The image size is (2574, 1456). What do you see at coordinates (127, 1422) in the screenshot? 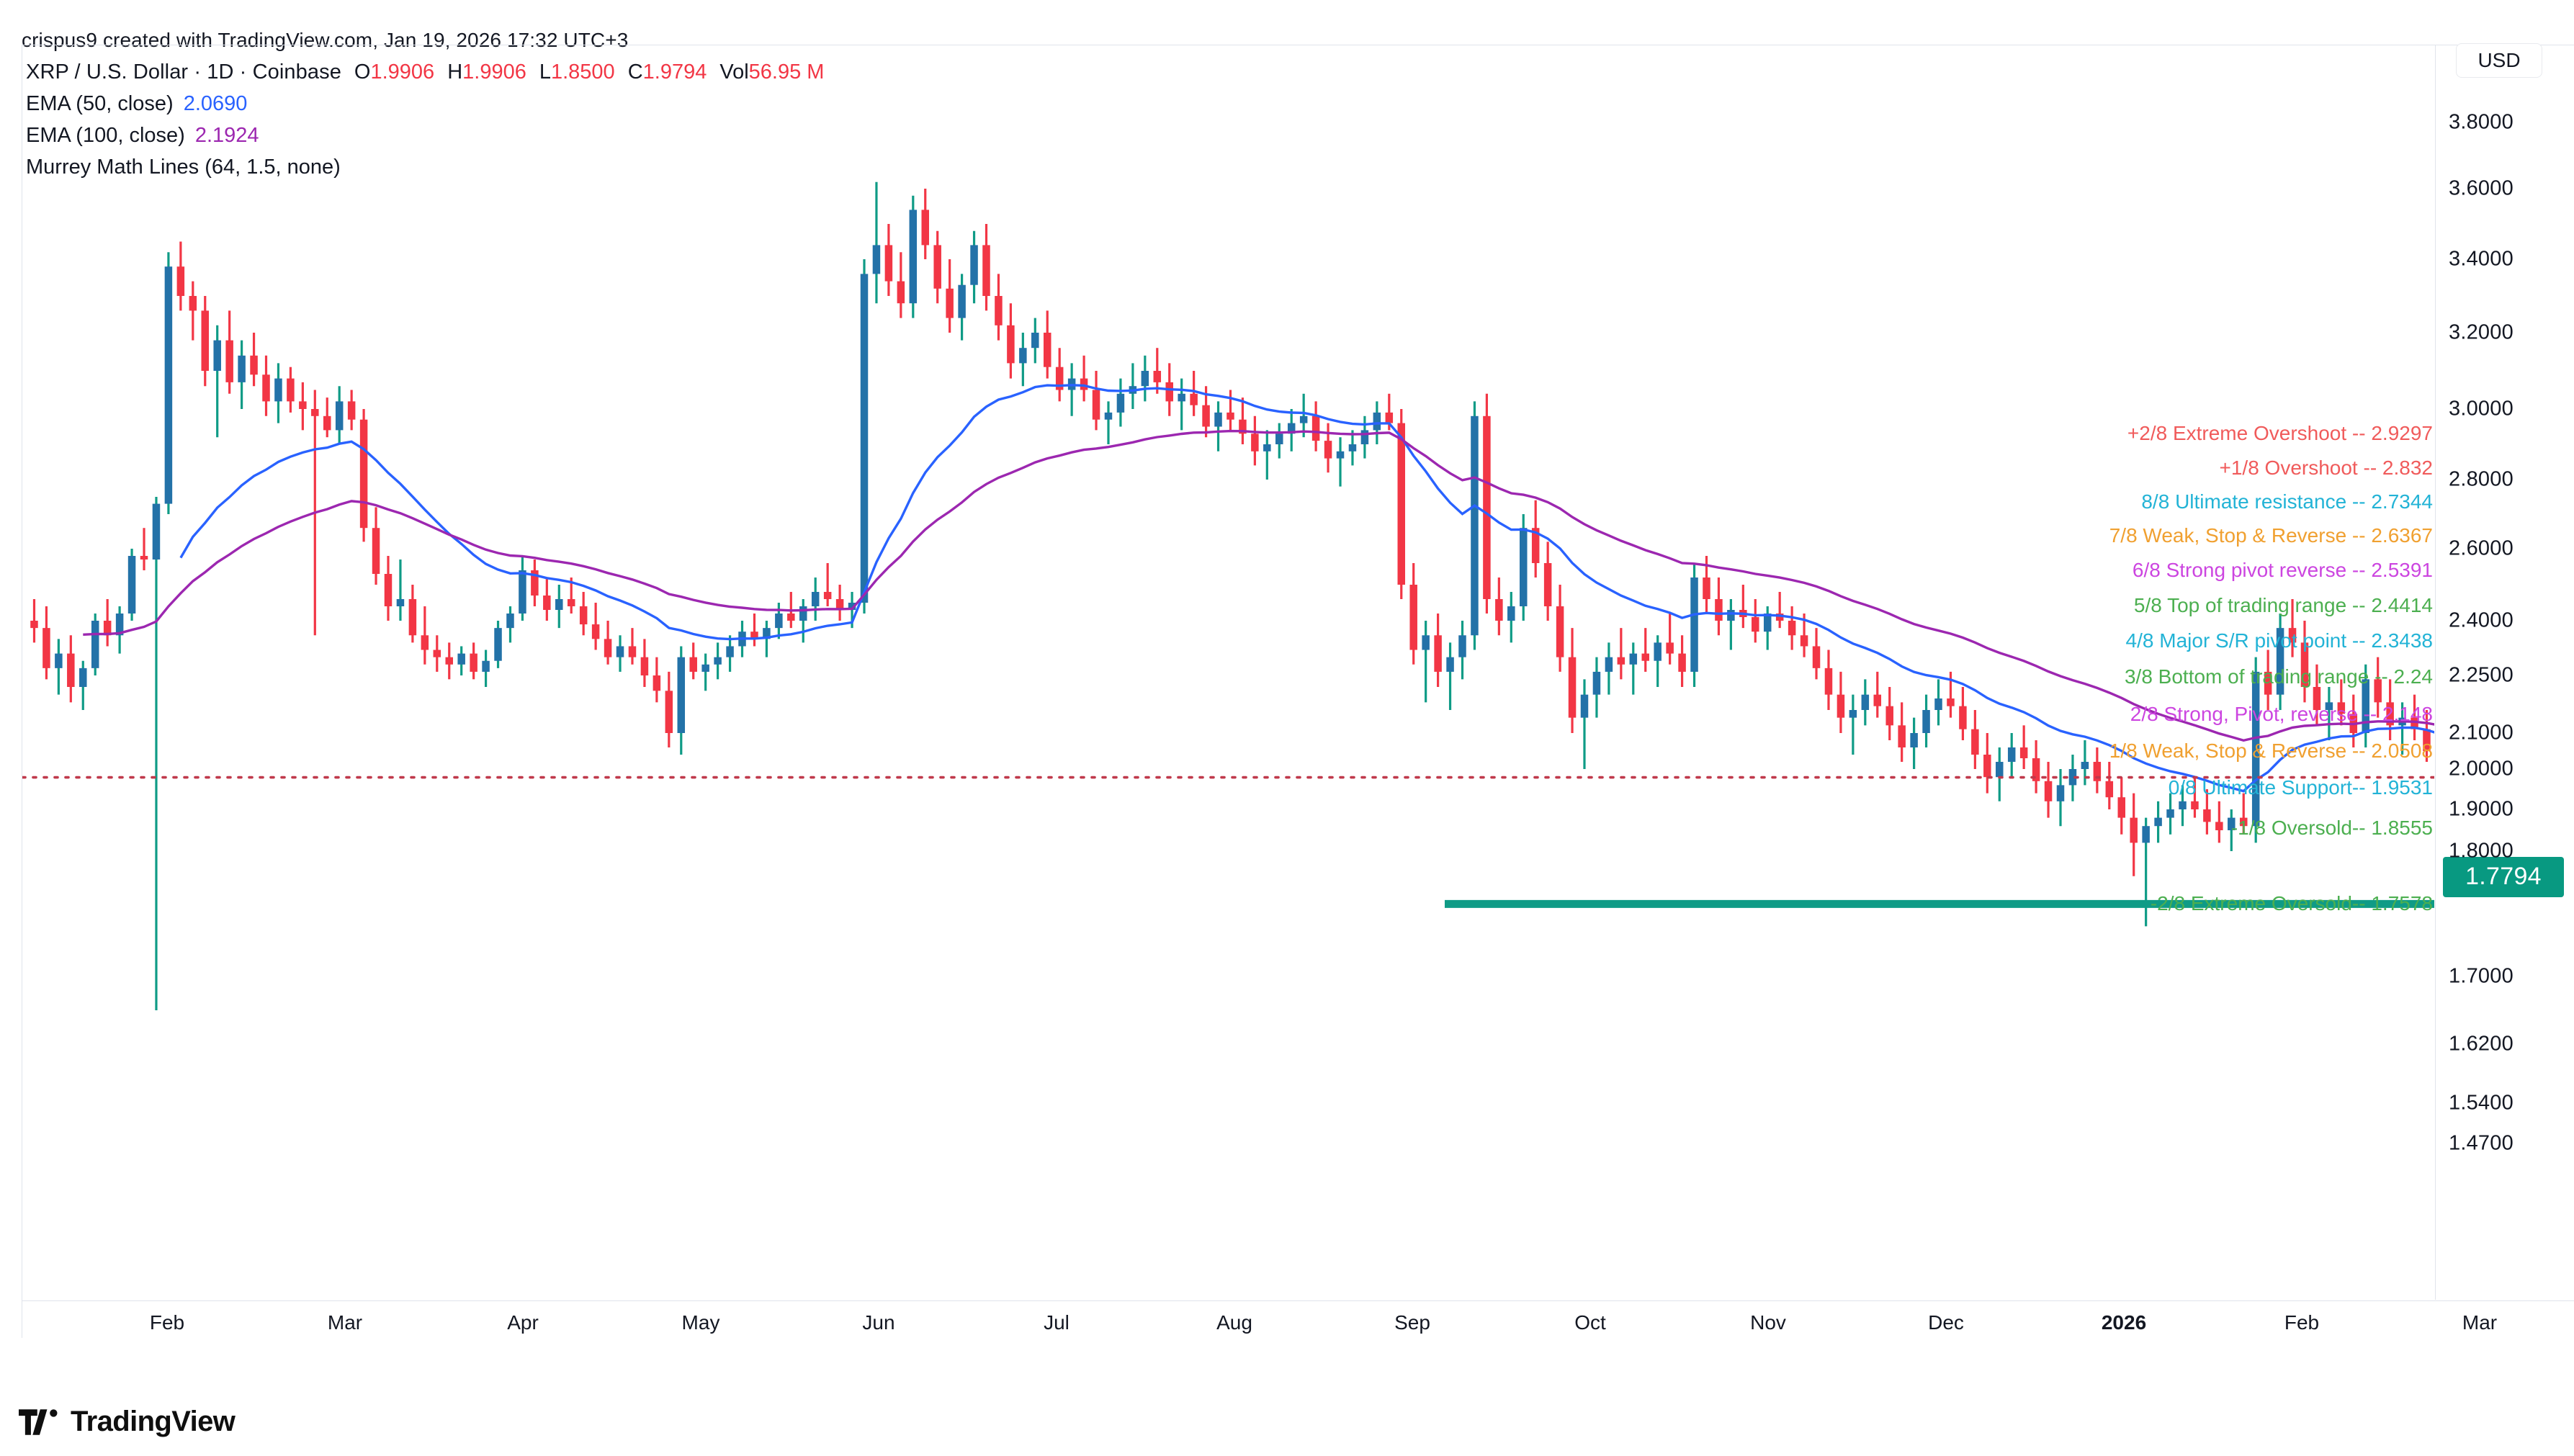
I see `tradingview-logo: TradingView` at bounding box center [127, 1422].